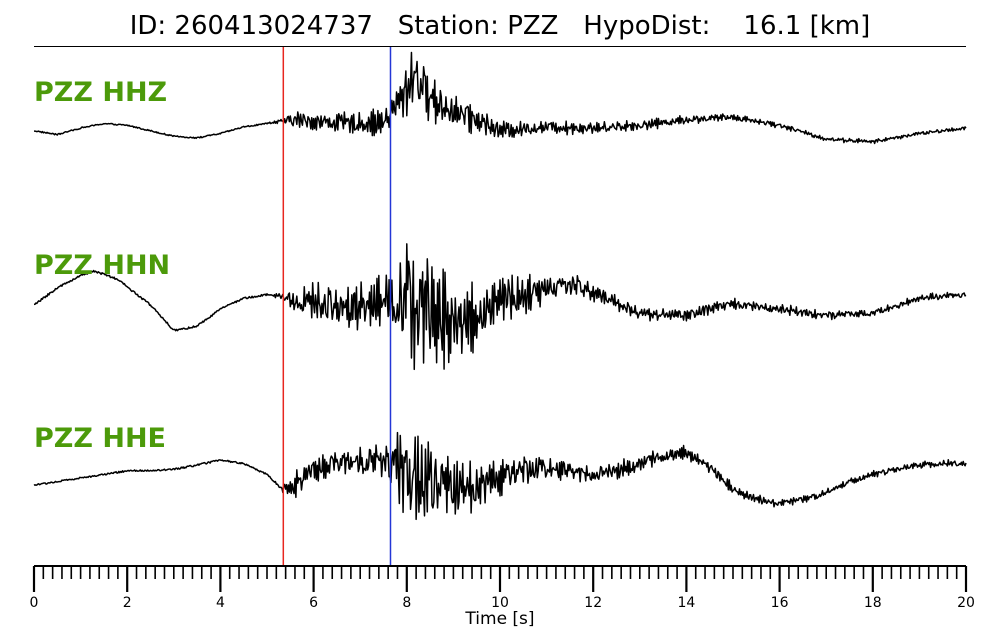 This screenshot has height=640, width=1000. What do you see at coordinates (686, 603) in the screenshot?
I see `x-tick-label: 14` at bounding box center [686, 603].